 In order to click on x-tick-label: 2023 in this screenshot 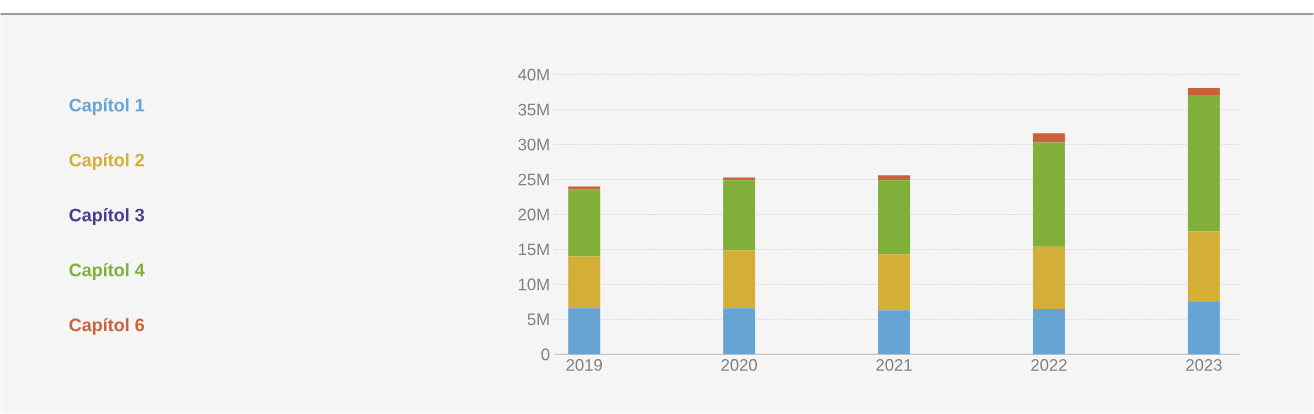, I will do `click(1204, 365)`.